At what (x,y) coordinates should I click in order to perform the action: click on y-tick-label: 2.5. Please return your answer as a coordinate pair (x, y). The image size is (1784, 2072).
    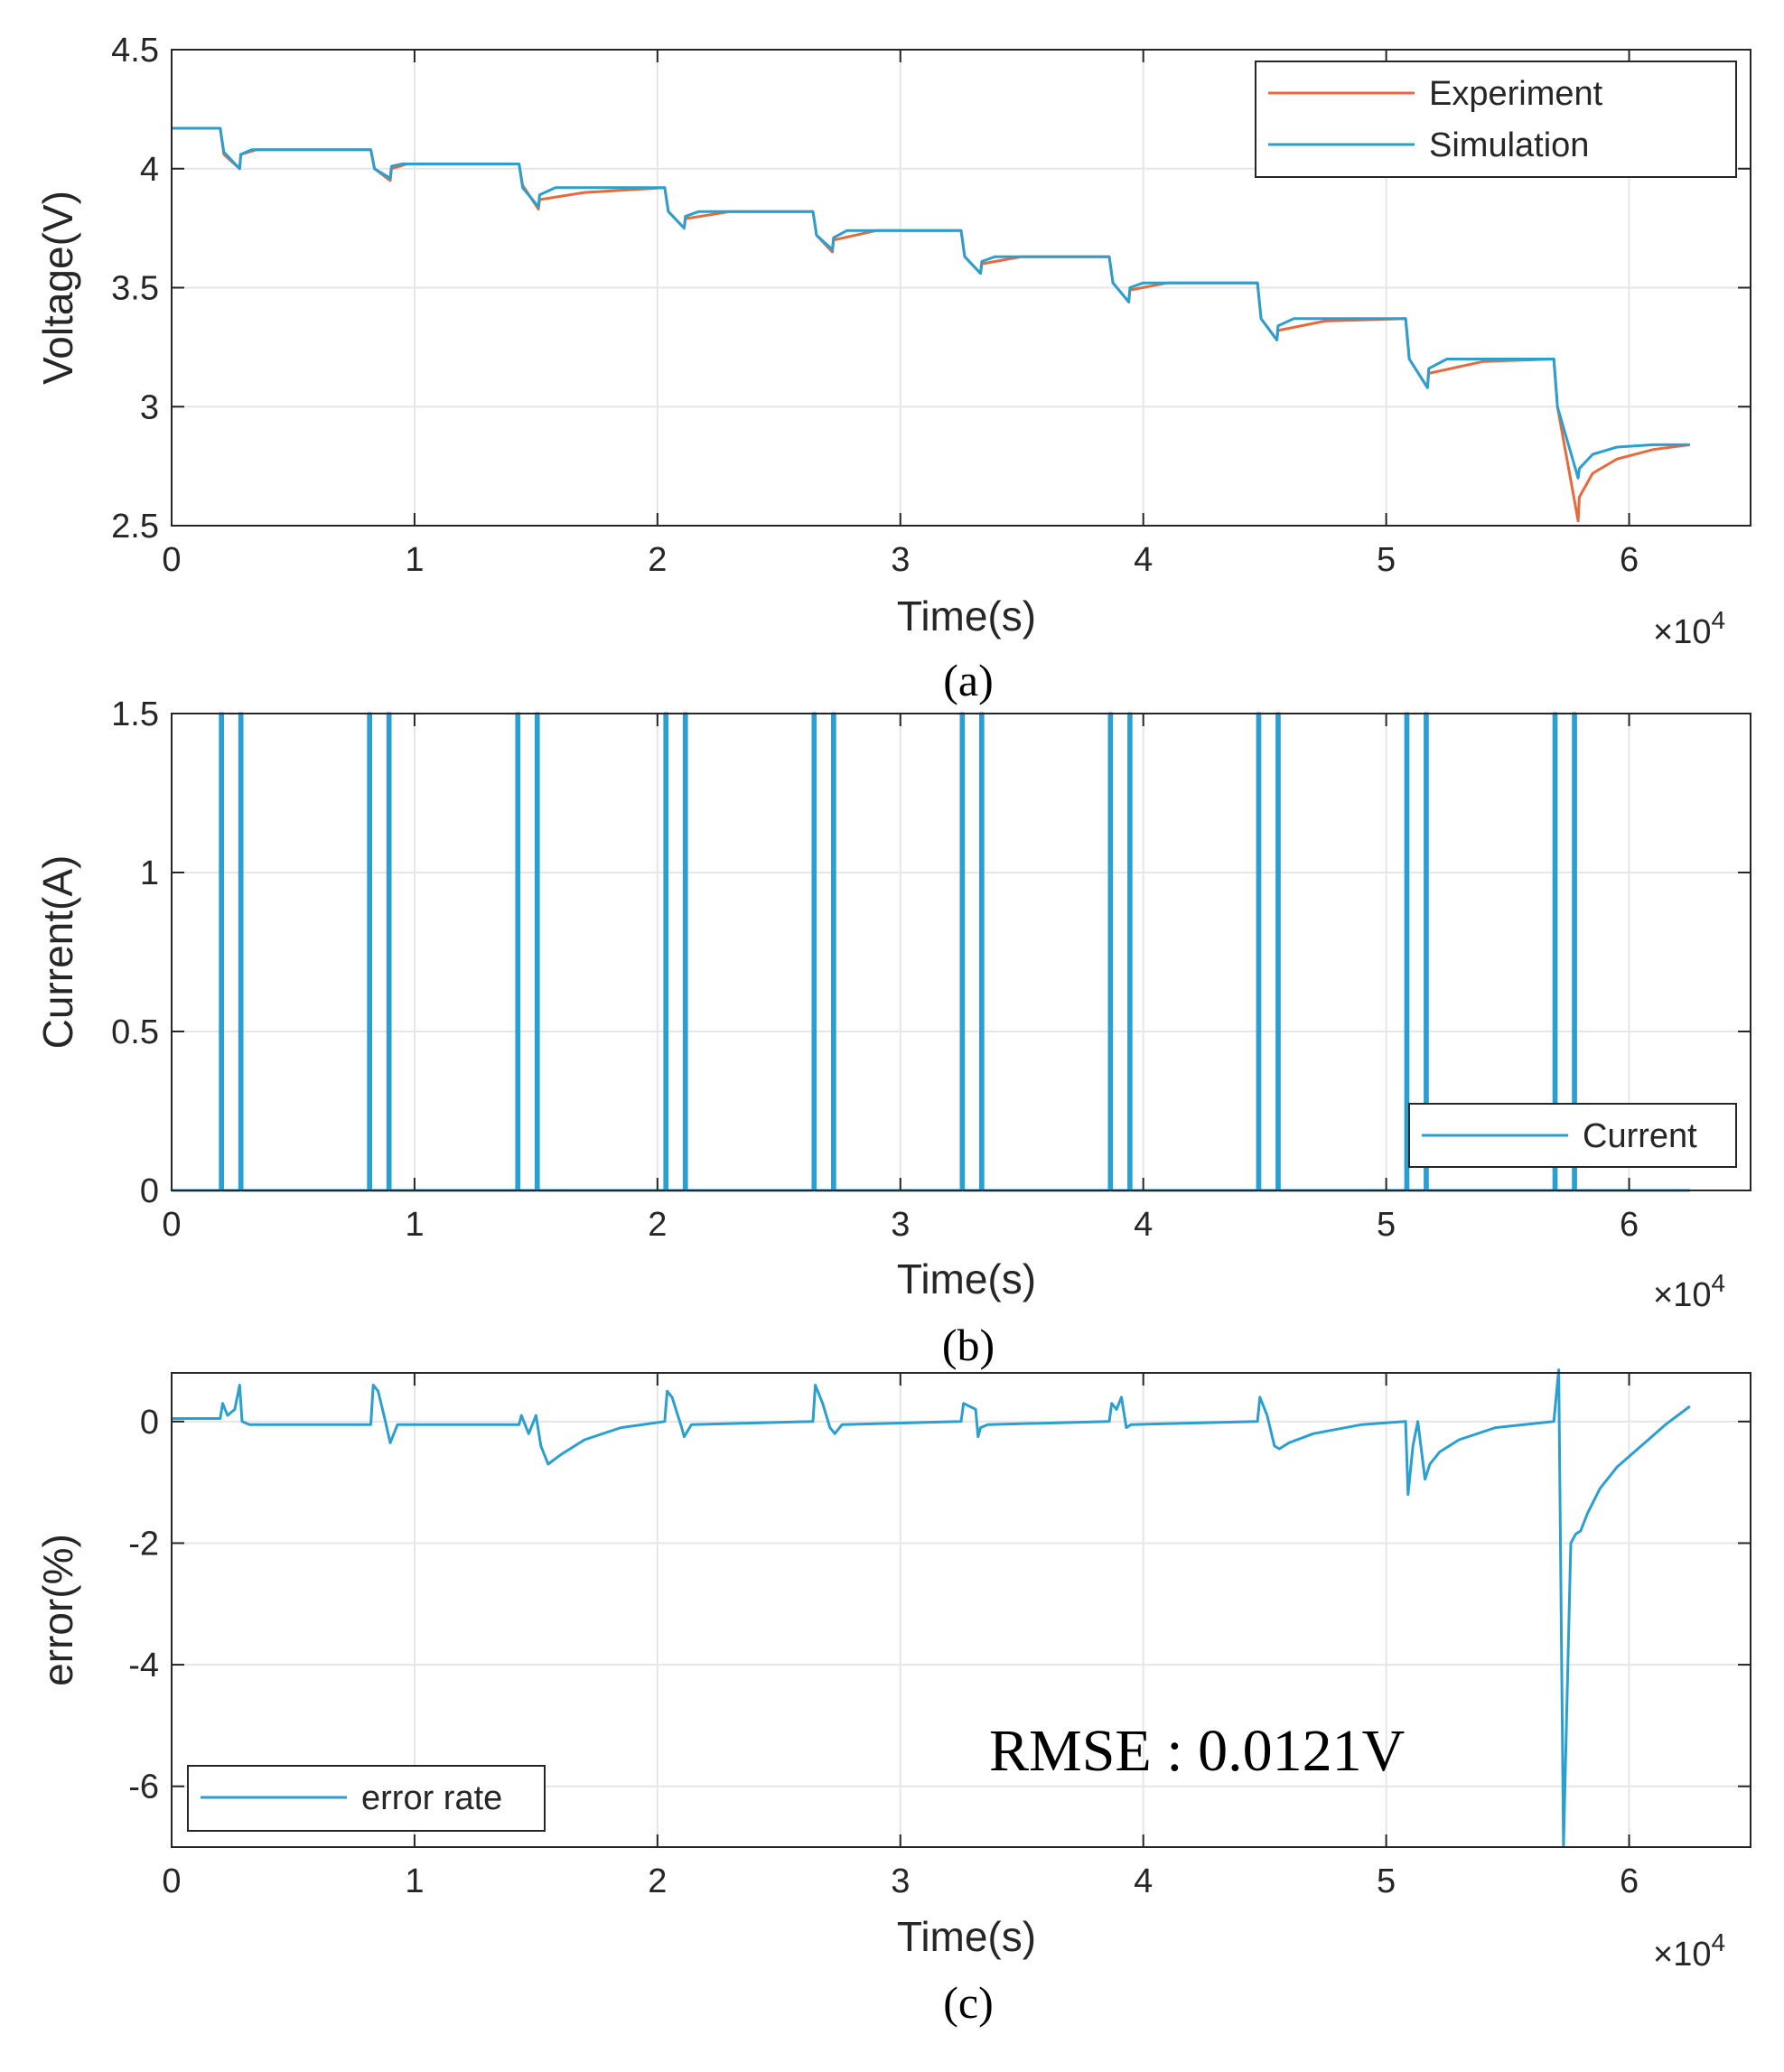
    Looking at the image, I should click on (135, 527).